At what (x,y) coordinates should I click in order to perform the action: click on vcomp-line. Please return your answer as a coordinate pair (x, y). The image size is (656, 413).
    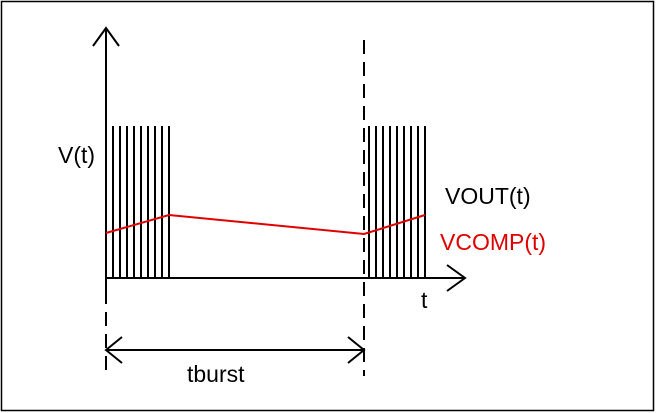
    Looking at the image, I should click on (265, 224).